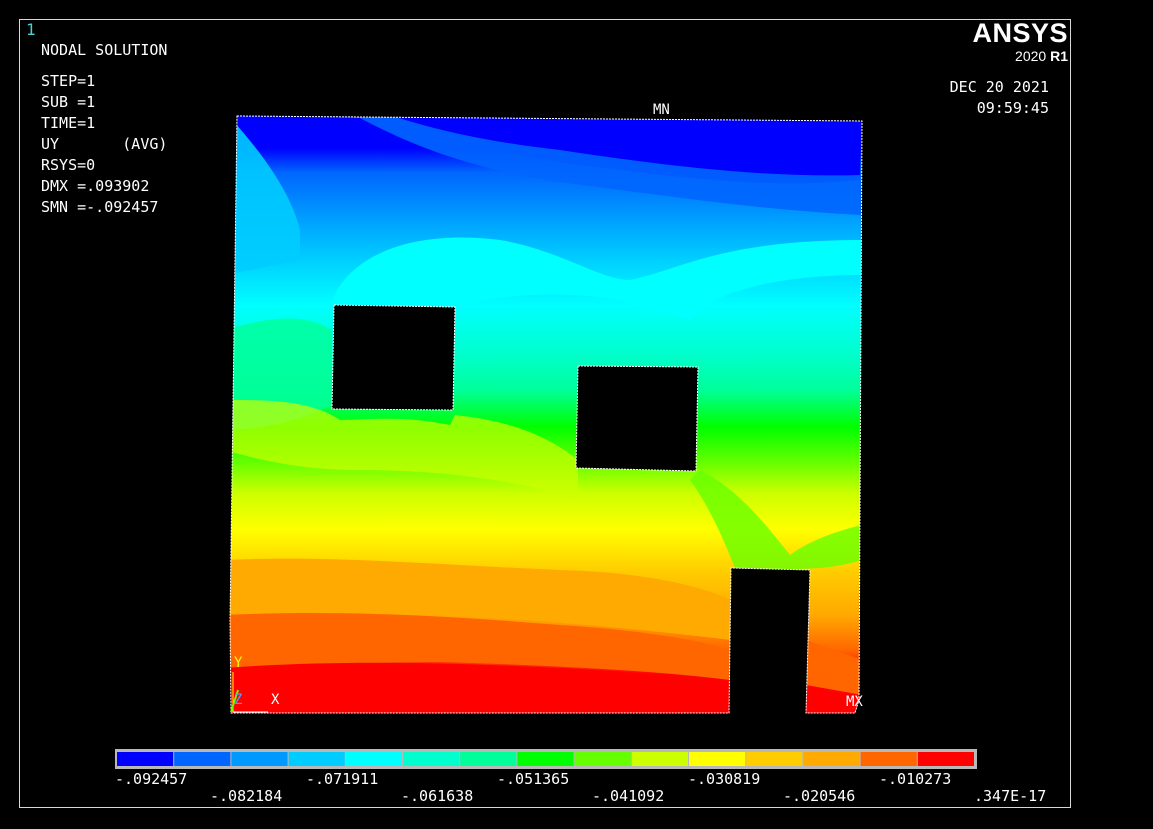 Image resolution: width=1153 pixels, height=829 pixels. Describe the element at coordinates (1020, 33) in the screenshot. I see `brand-name: ANSYS` at that location.